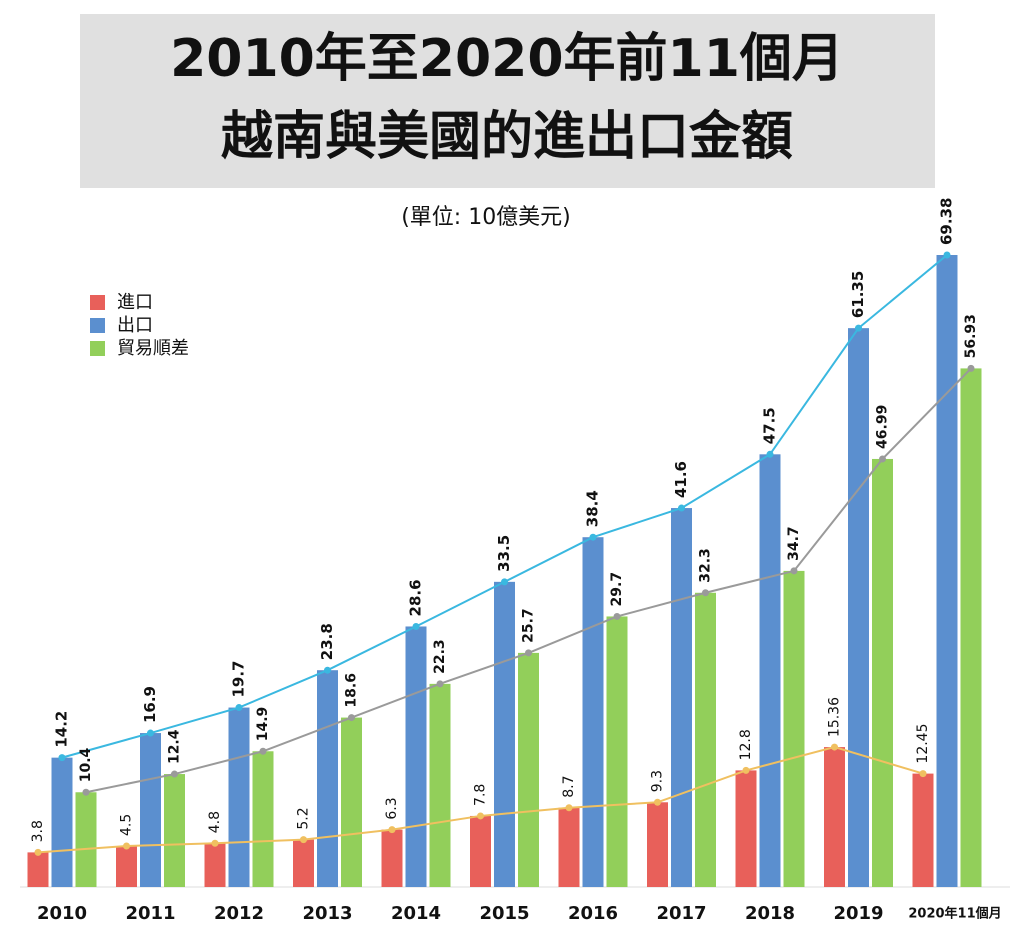  I want to click on data-label: 9.3, so click(658, 781).